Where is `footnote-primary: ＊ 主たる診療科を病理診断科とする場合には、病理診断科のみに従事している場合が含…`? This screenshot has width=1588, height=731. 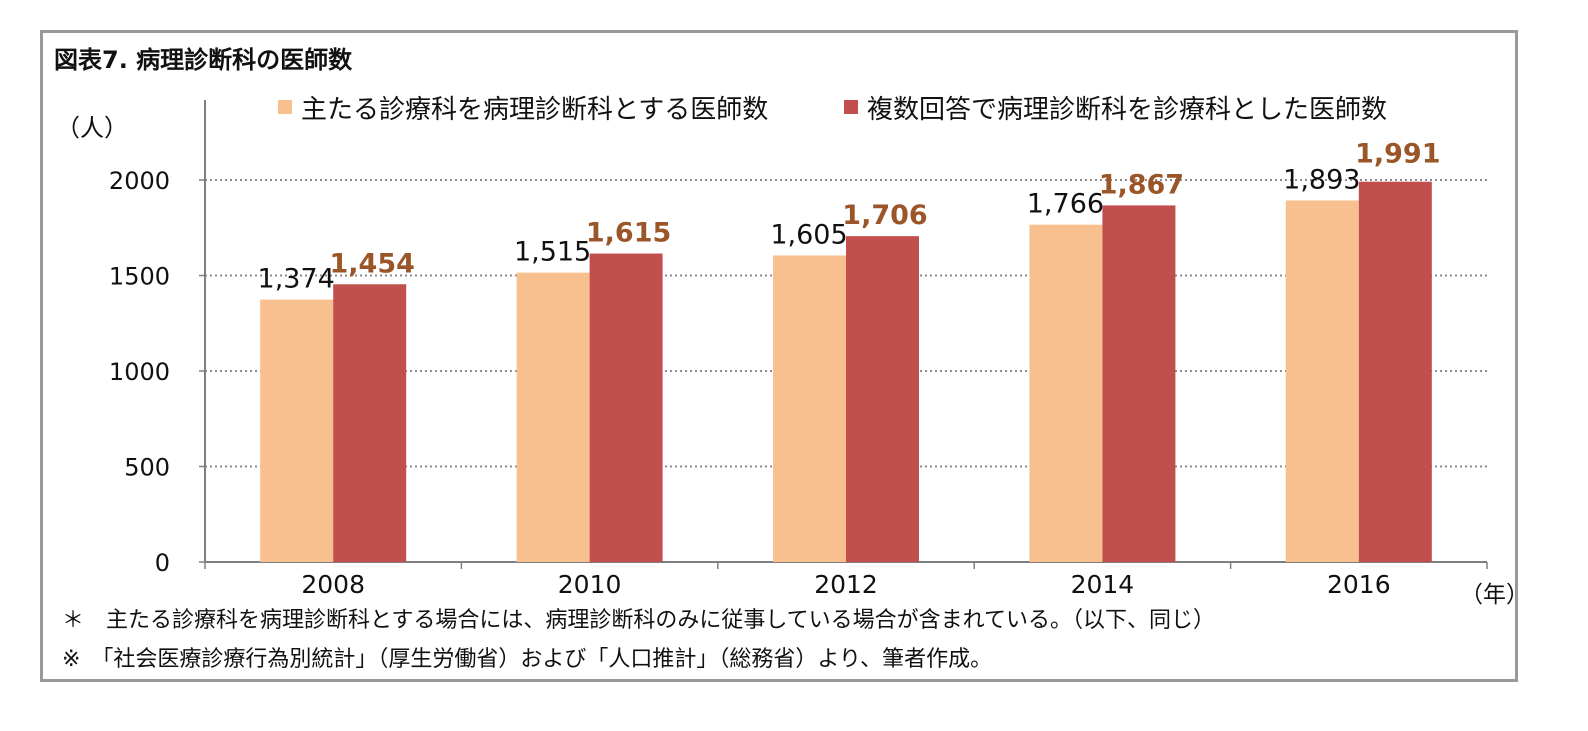 footnote-primary: ＊ 主たる診療科を病理診断科とする場合には、病理診断科のみに従事している場合が含… is located at coordinates (639, 620).